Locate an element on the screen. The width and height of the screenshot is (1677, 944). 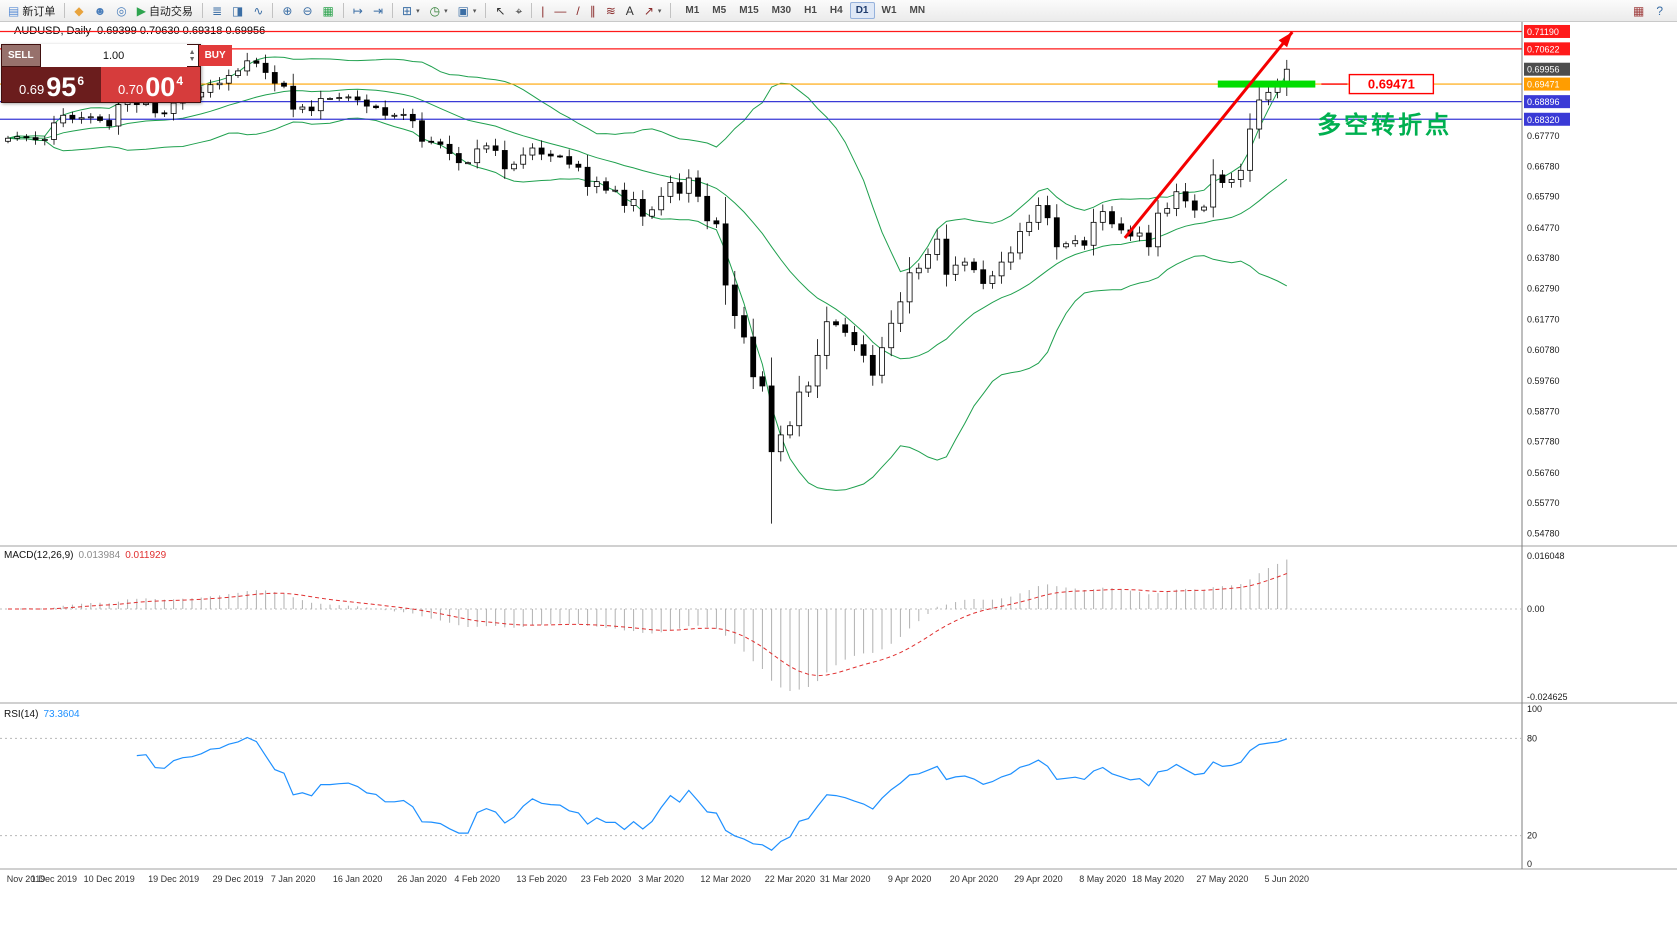
axis-tick-label: 0.60780 is located at coordinates (1543, 350).